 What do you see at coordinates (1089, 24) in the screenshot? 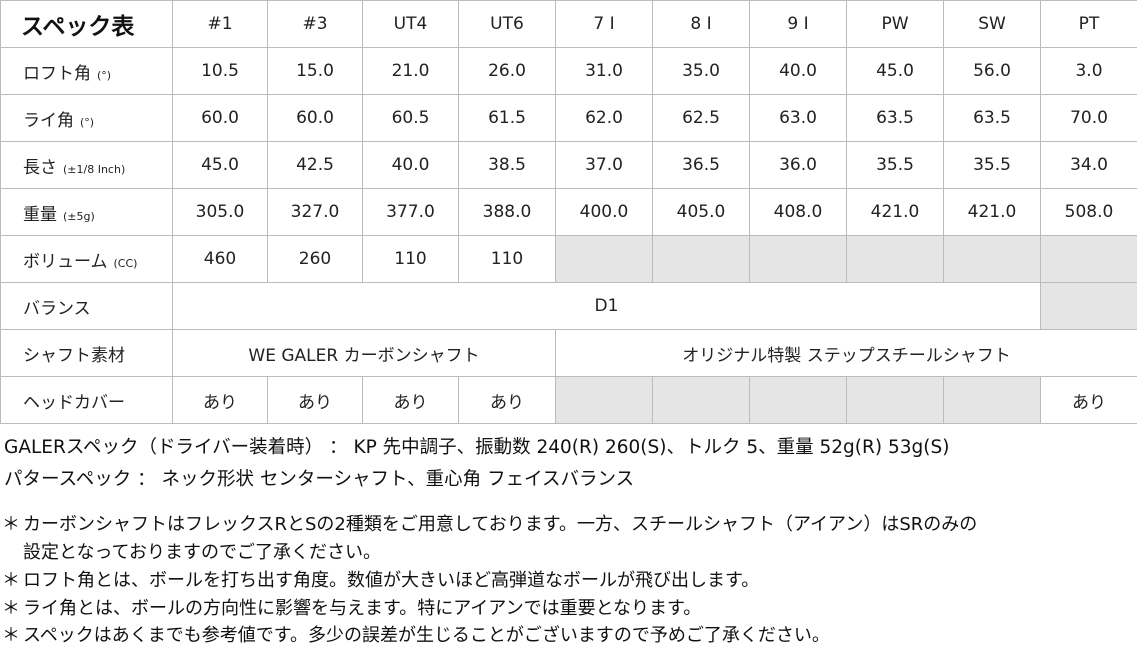
I see `column-header: PT` at bounding box center [1089, 24].